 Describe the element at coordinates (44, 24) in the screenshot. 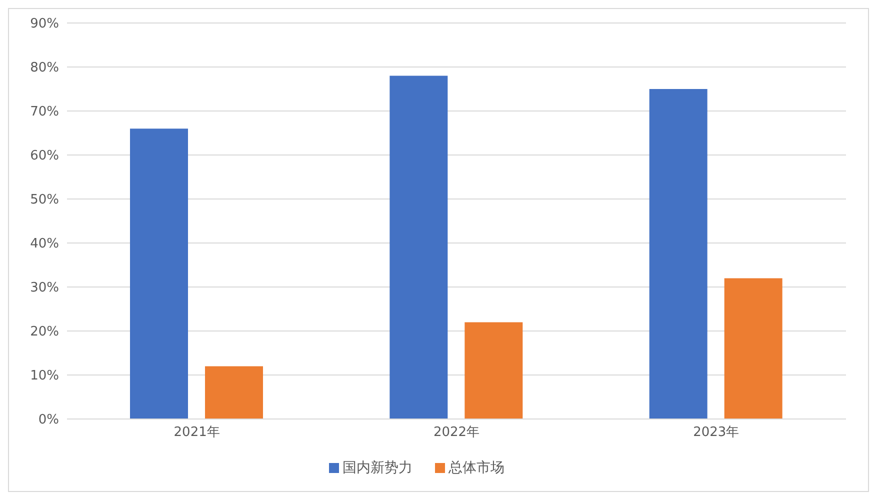

I see `y-tick-label: 90%` at that location.